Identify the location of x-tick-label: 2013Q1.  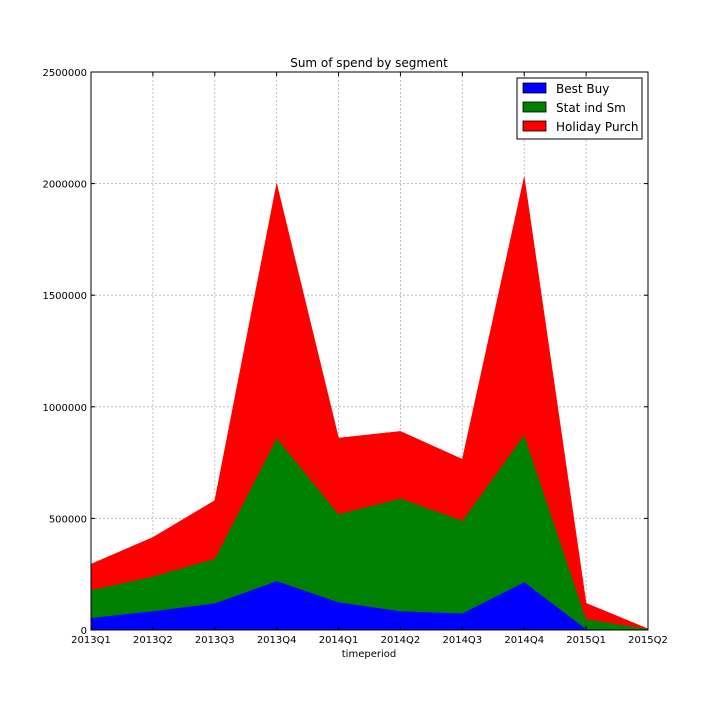
(91, 640).